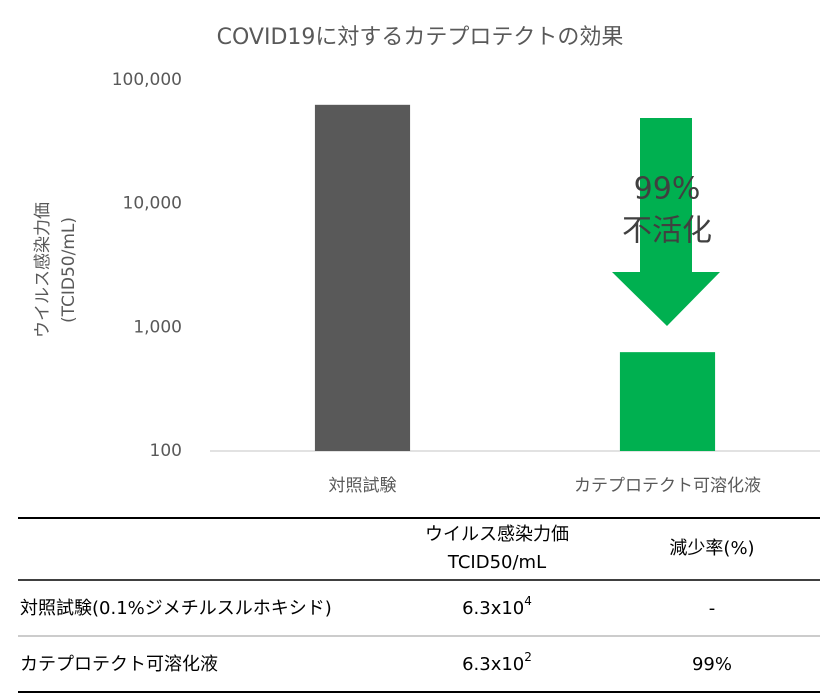 This screenshot has width=840, height=697. What do you see at coordinates (711, 548) in the screenshot?
I see `table-header: 減少率(%)` at bounding box center [711, 548].